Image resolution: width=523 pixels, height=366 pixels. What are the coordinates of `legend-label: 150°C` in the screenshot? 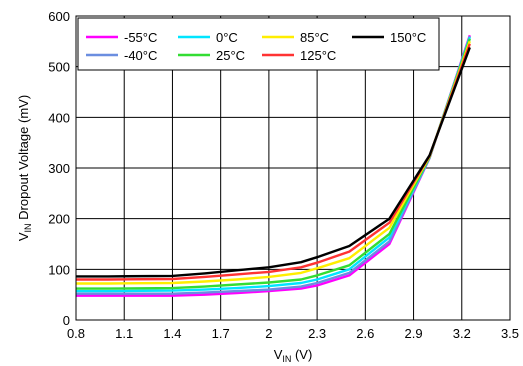 It's located at (408, 37).